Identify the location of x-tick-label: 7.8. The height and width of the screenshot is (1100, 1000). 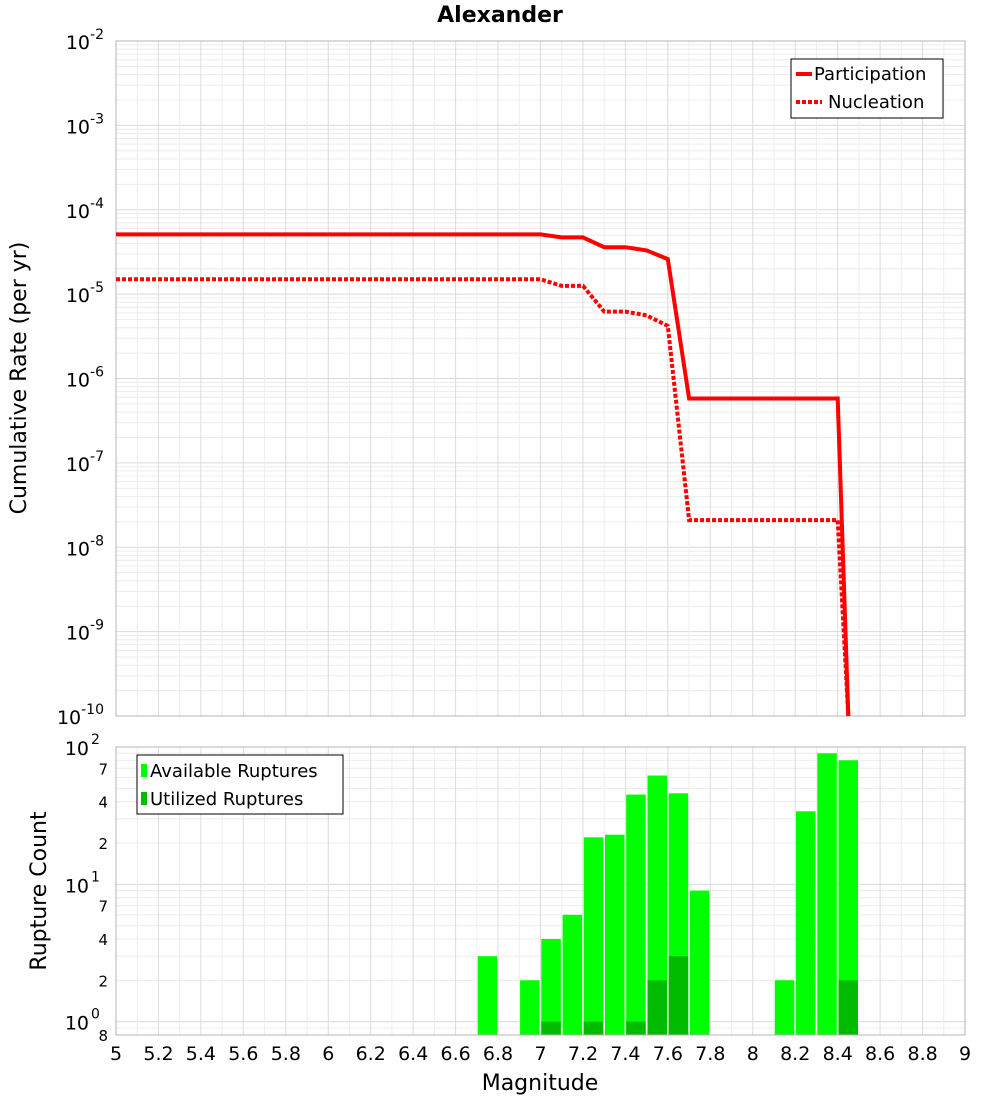
(710, 1054).